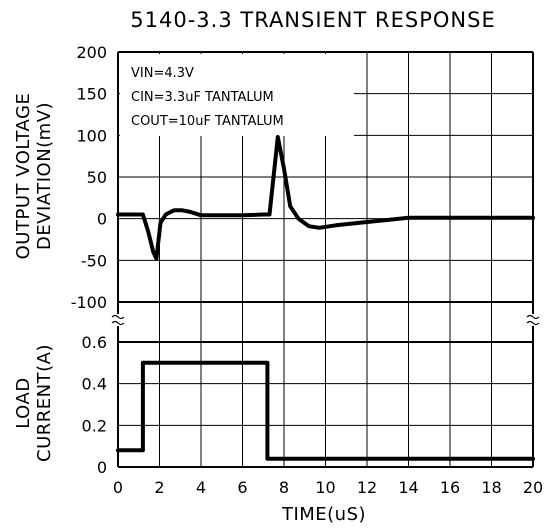  I want to click on y-tick-label: 200, so click(91, 52).